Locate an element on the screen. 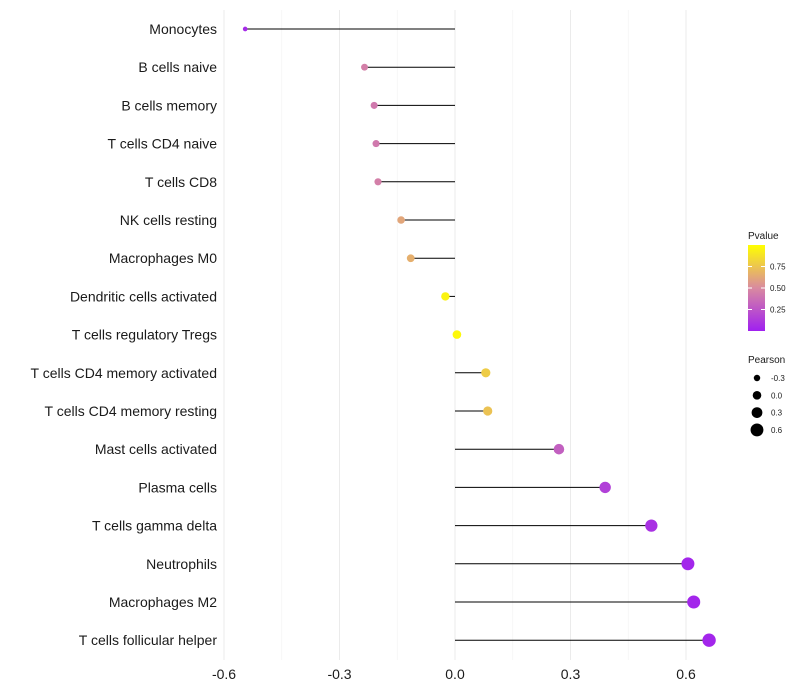 This screenshot has height=700, width=800. x-tick-label: -0.6 is located at coordinates (224, 674).